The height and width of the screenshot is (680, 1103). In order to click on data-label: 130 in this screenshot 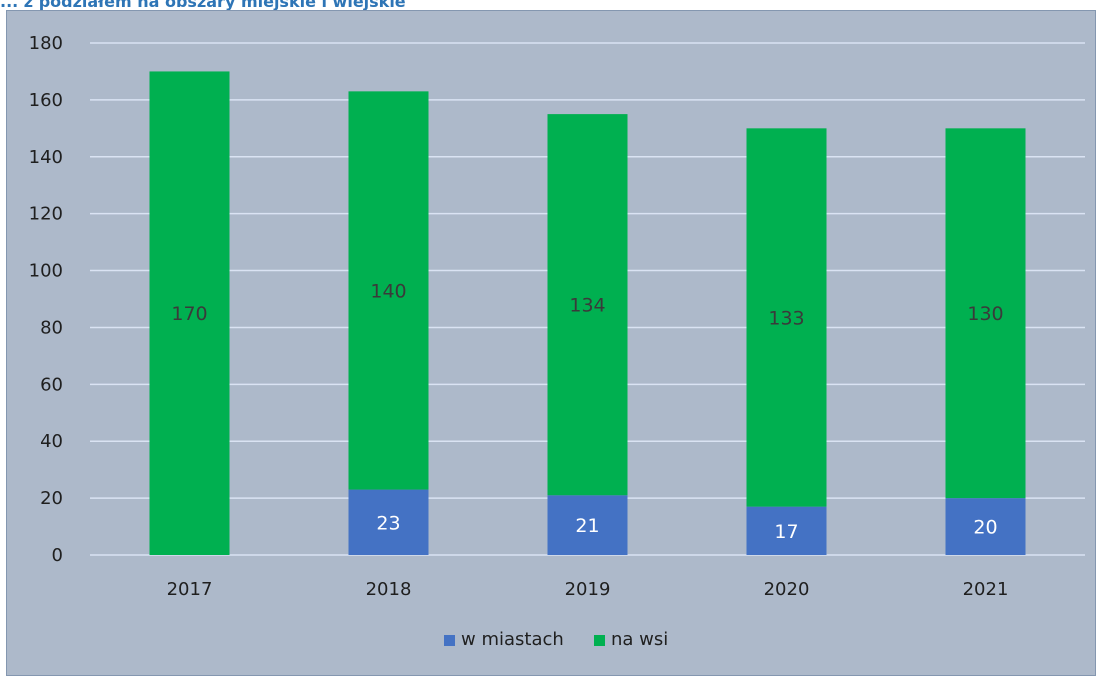, I will do `click(985, 314)`.